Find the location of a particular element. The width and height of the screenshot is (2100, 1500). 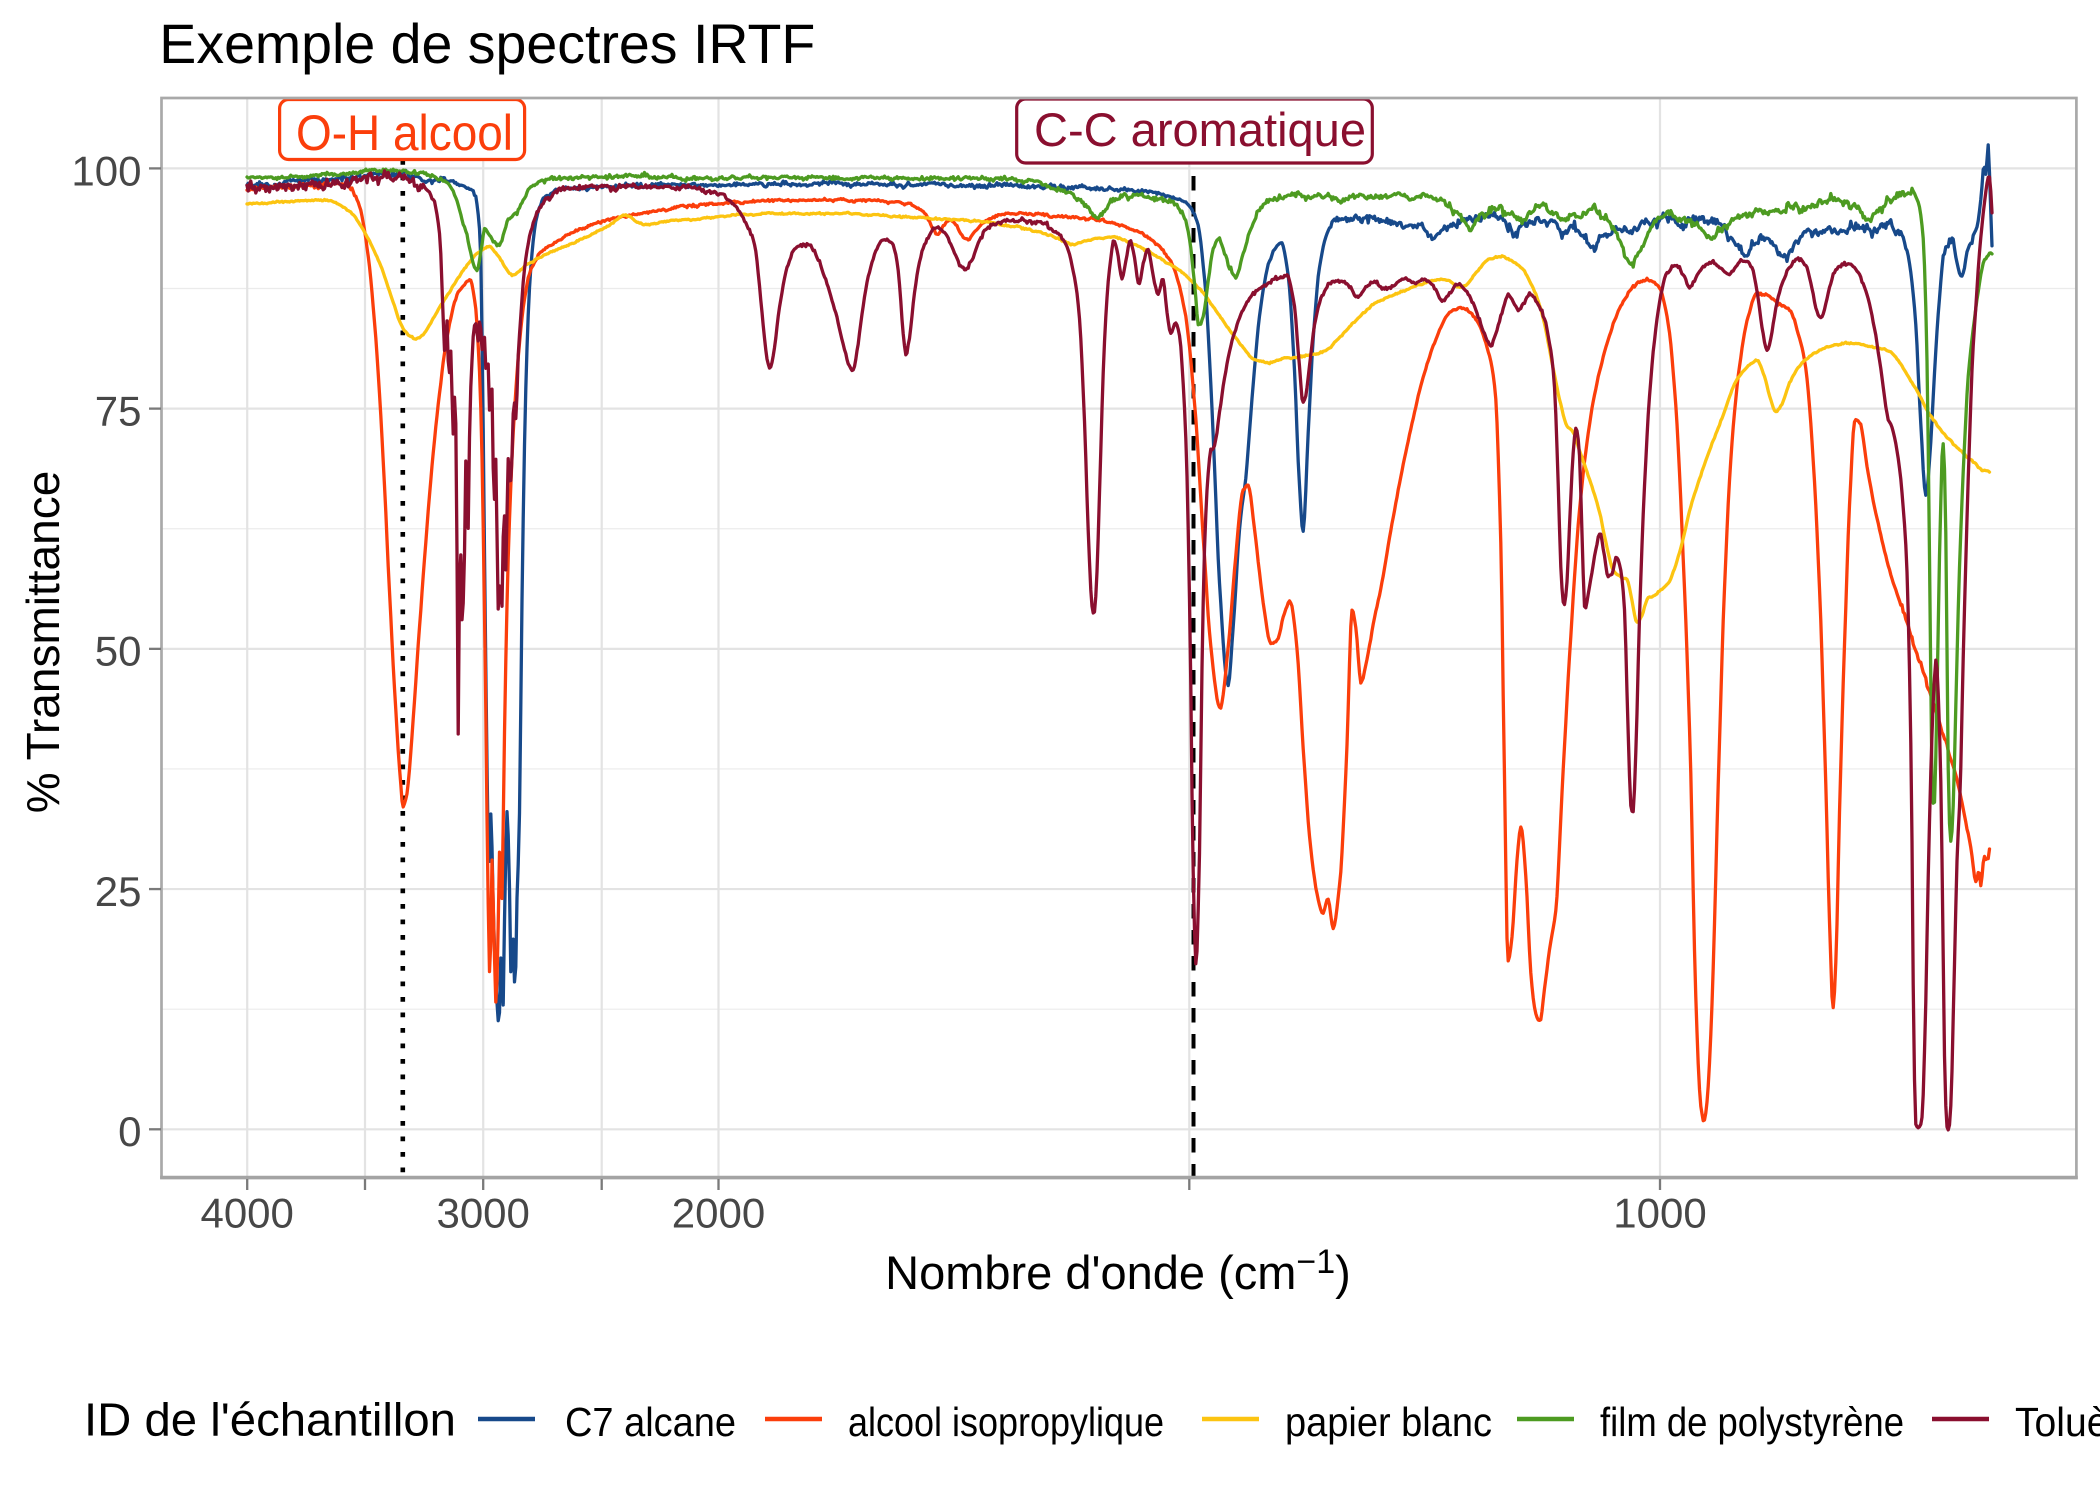

svg-text: 1000 is located at coordinates (1659, 1213).